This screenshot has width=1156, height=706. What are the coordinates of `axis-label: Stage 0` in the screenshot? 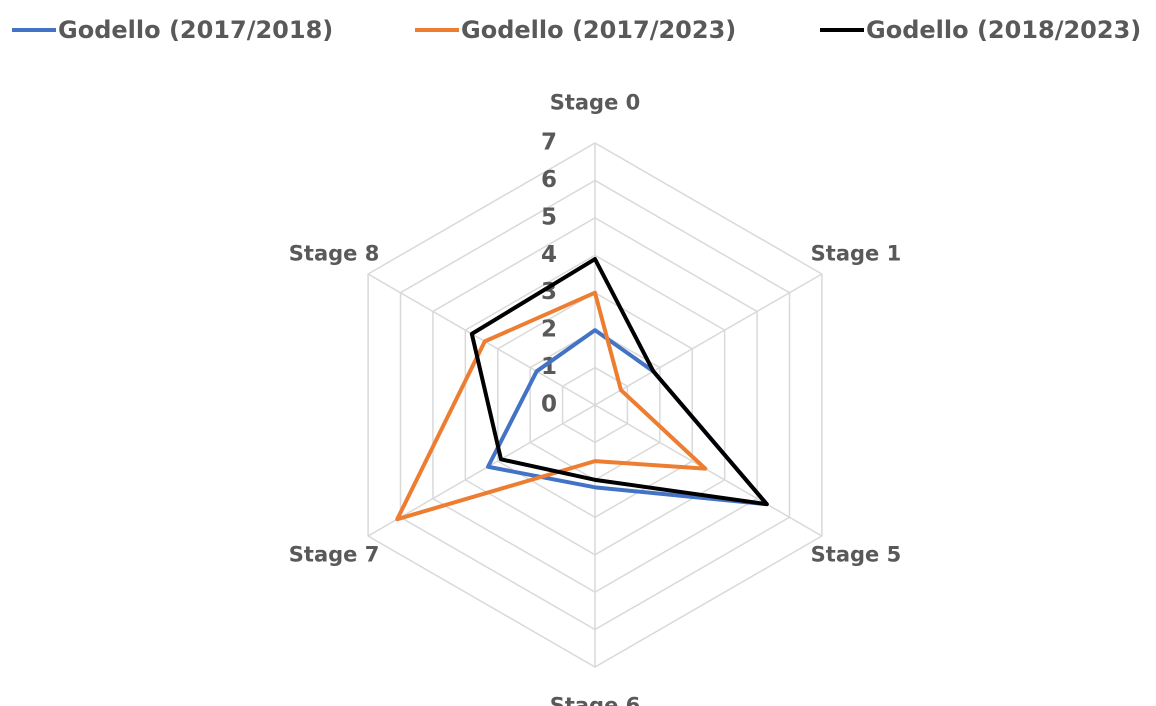 It's located at (595, 103).